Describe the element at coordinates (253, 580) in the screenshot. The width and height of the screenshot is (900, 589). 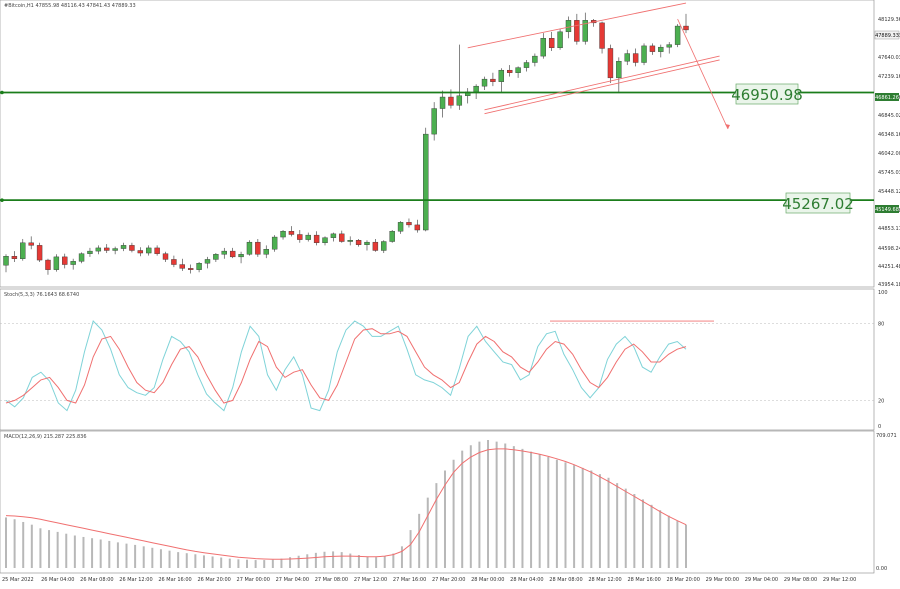
I see `time-axis-label: 27 Mar 00:00` at that location.